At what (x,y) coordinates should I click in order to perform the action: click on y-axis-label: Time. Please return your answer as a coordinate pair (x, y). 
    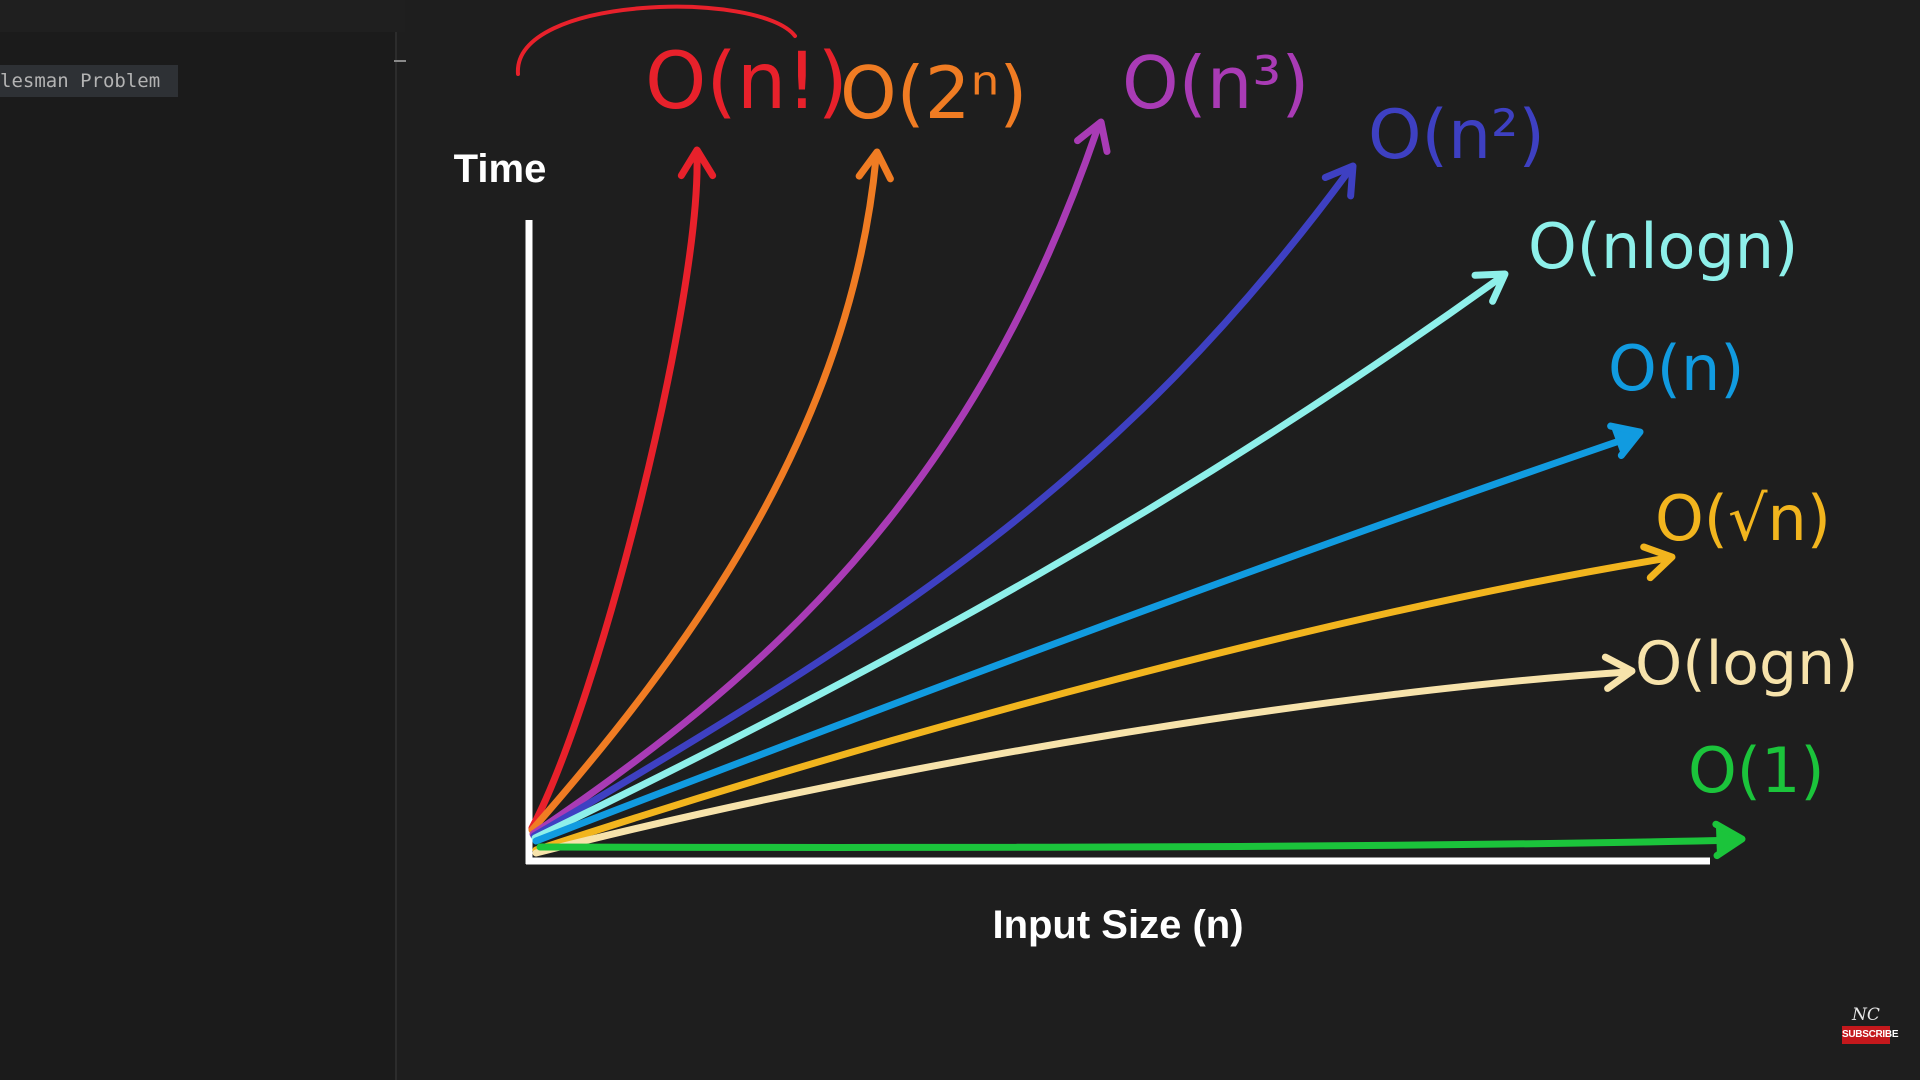
    Looking at the image, I should click on (500, 169).